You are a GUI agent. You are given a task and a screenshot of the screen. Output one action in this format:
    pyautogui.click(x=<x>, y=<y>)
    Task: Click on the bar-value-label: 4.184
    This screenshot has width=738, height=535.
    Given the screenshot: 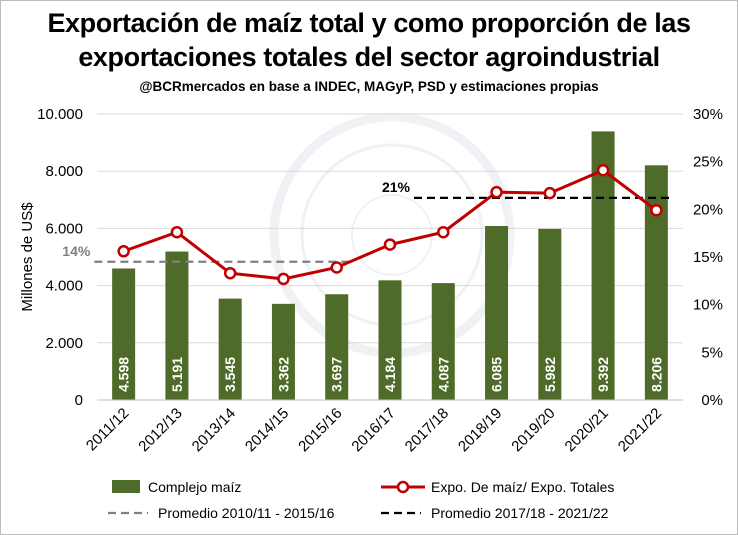 What is the action you would take?
    pyautogui.click(x=390, y=374)
    